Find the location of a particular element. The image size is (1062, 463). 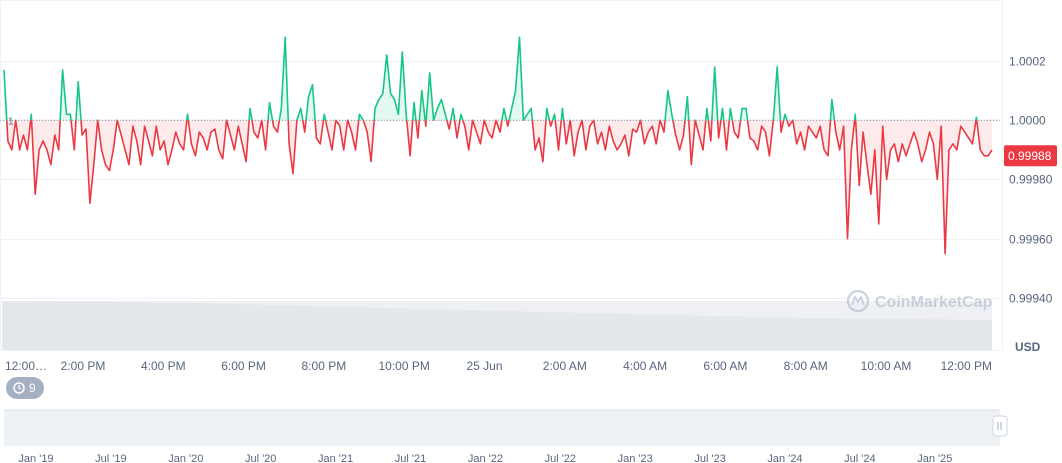

y-tick-label: 0.99980 is located at coordinates (1031, 180).